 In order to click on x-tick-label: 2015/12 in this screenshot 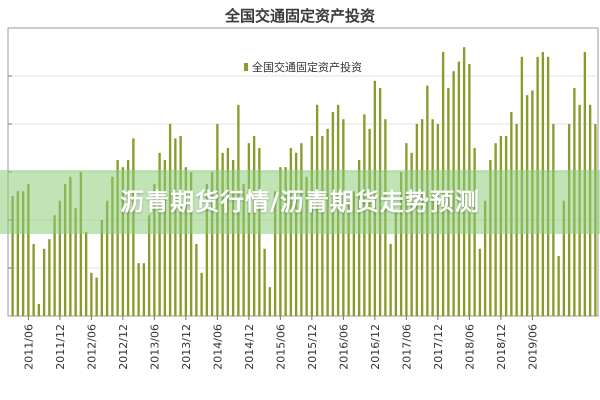, I will do `click(312, 347)`.